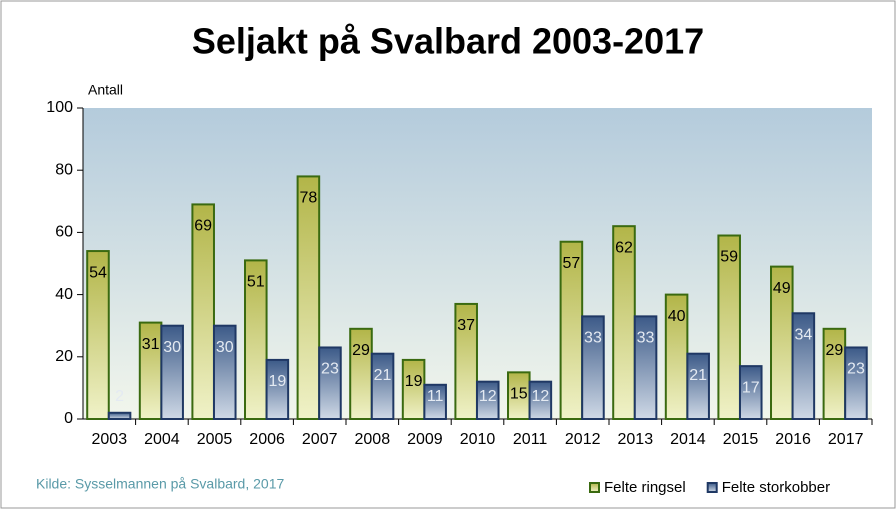 This screenshot has height=514, width=896. What do you see at coordinates (162, 439) in the screenshot?
I see `x-tick-label: 2004` at bounding box center [162, 439].